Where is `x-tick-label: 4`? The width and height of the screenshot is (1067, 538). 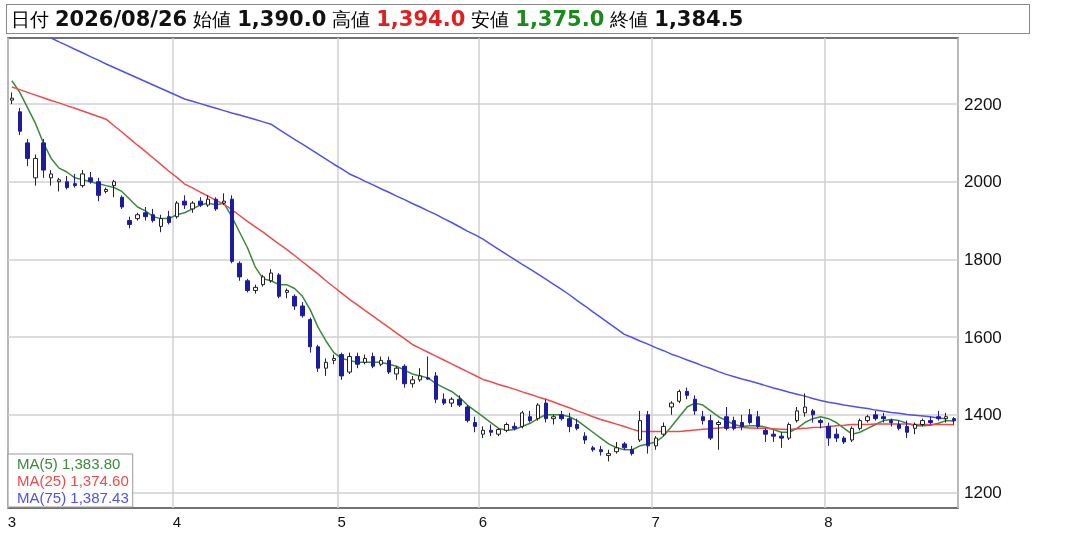
x-tick-label: 4 is located at coordinates (176, 521).